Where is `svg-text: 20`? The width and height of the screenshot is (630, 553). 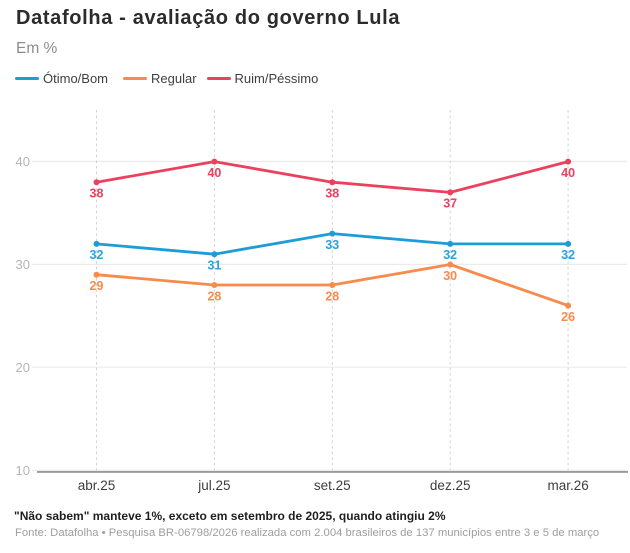
svg-text: 20 is located at coordinates (23, 367).